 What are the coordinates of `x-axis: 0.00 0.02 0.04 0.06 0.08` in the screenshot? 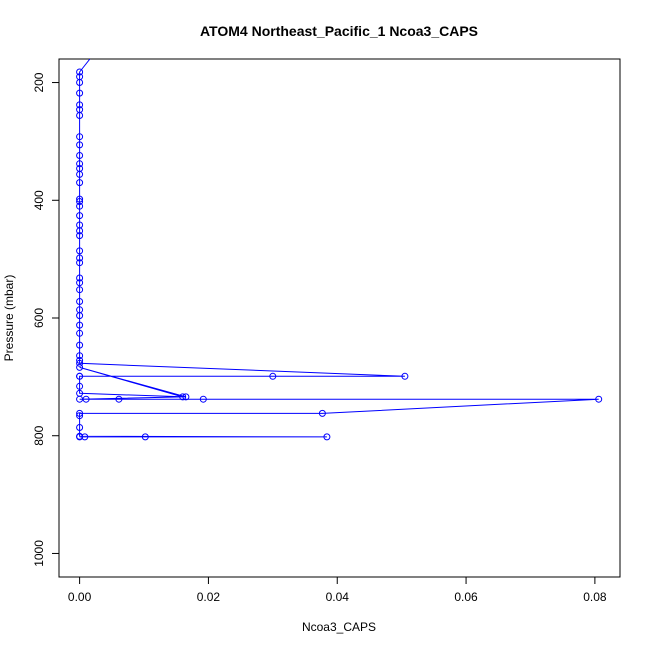 It's located at (337, 590).